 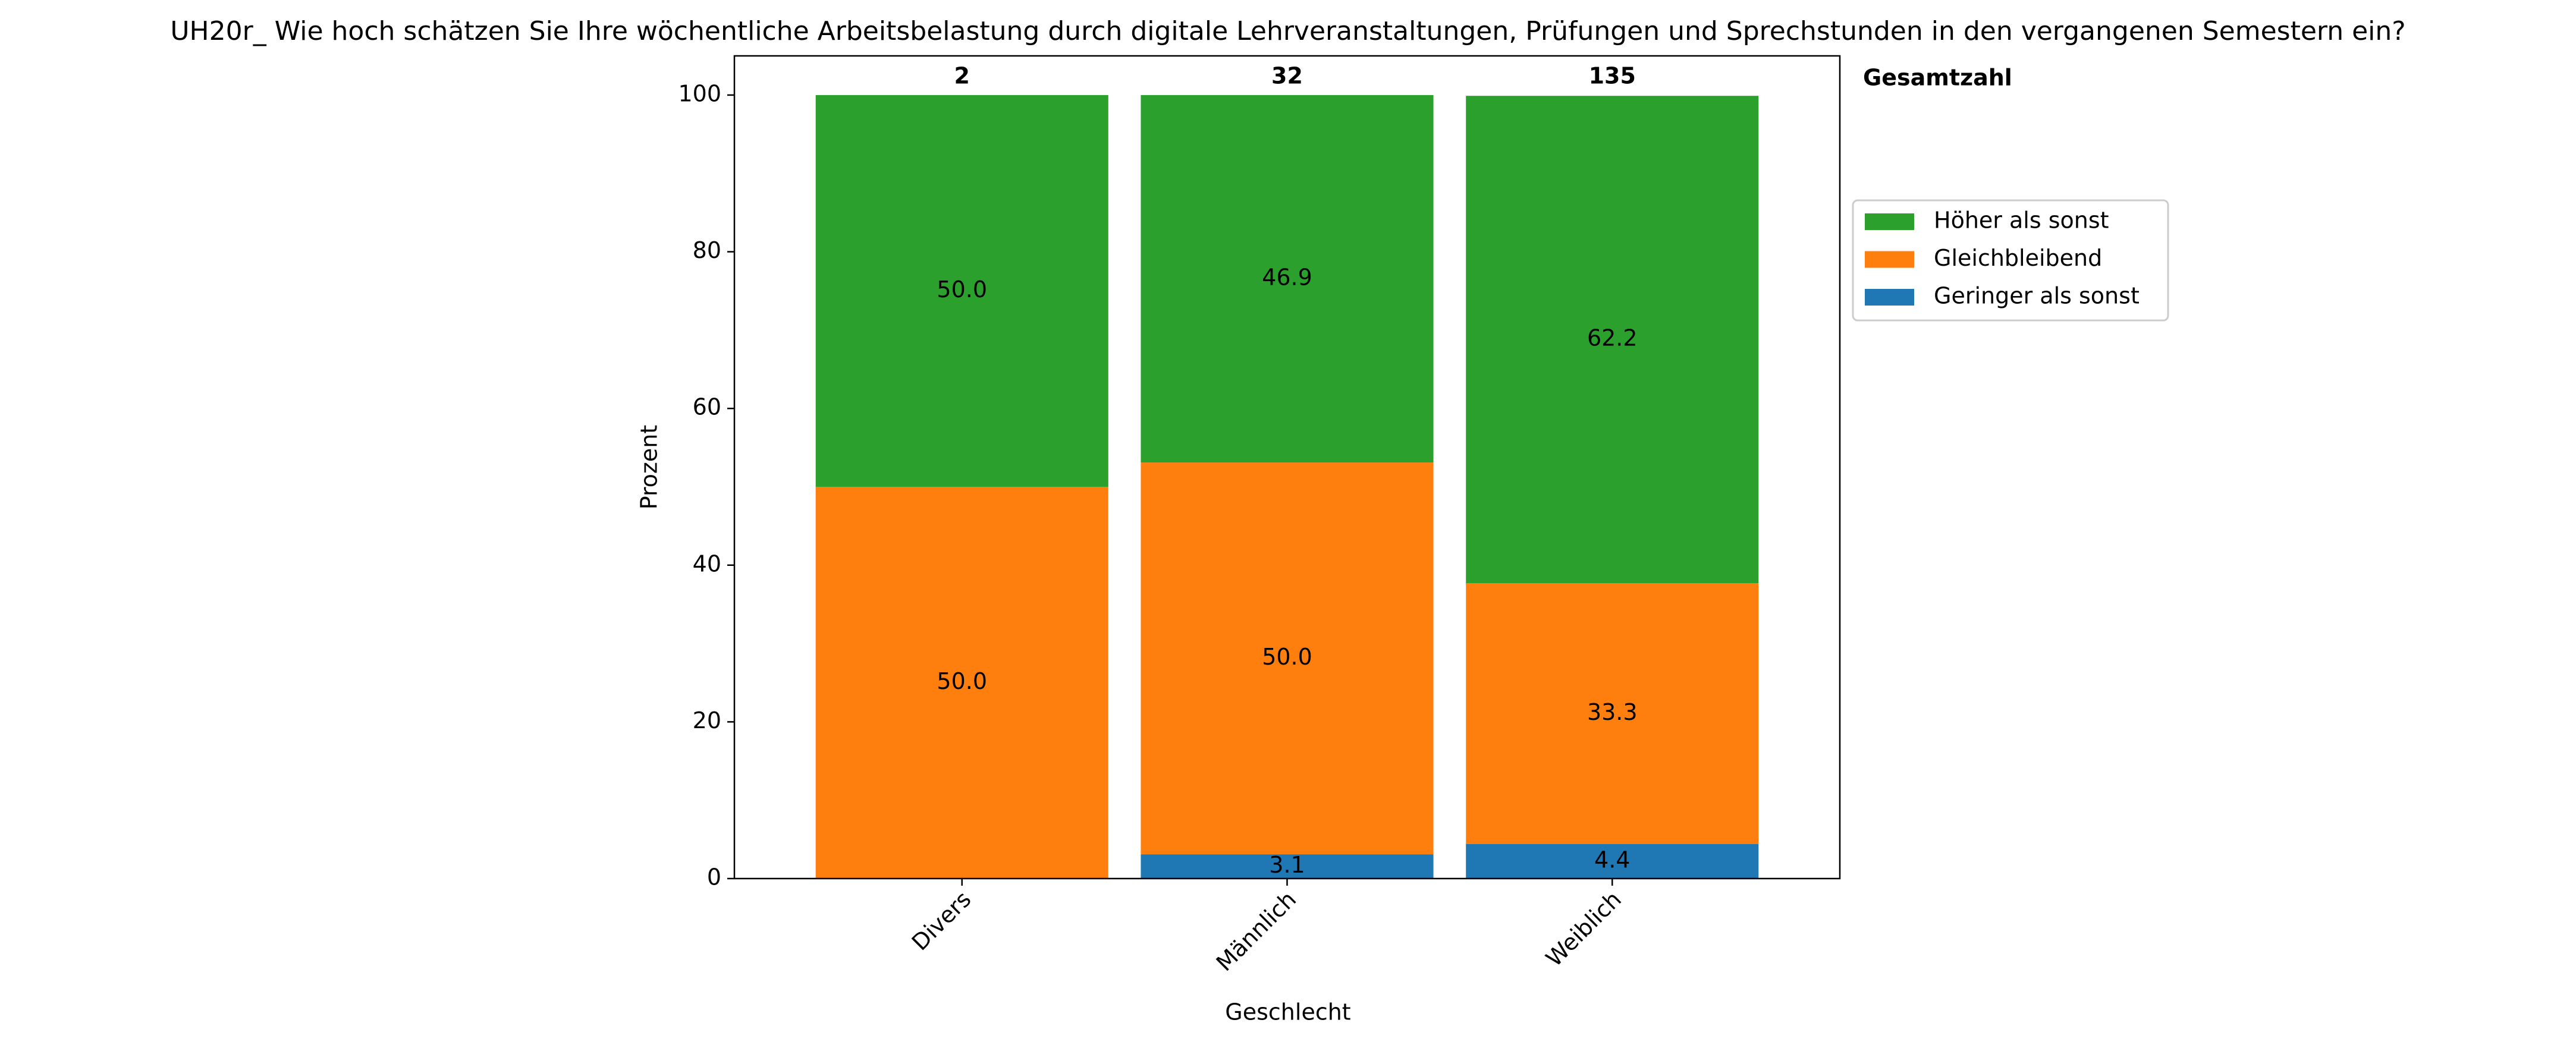 I want to click on y-tick-label: 60, so click(x=707, y=407).